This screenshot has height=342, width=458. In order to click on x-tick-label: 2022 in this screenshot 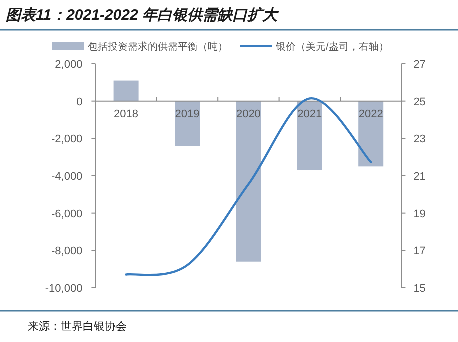, I will do `click(371, 114)`.